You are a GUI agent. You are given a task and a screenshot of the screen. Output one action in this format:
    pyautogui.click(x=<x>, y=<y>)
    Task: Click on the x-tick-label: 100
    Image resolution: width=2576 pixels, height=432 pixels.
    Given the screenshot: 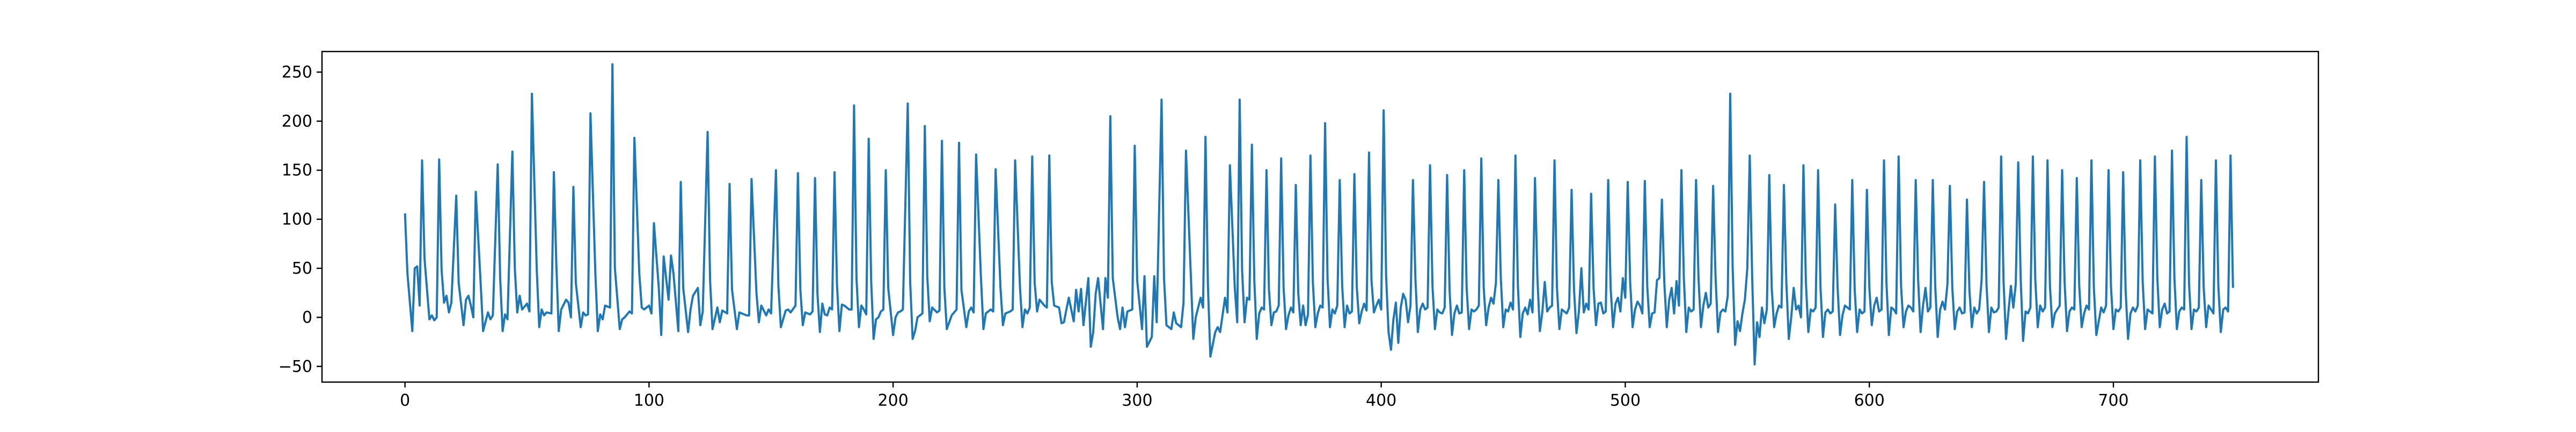 What is the action you would take?
    pyautogui.click(x=649, y=400)
    